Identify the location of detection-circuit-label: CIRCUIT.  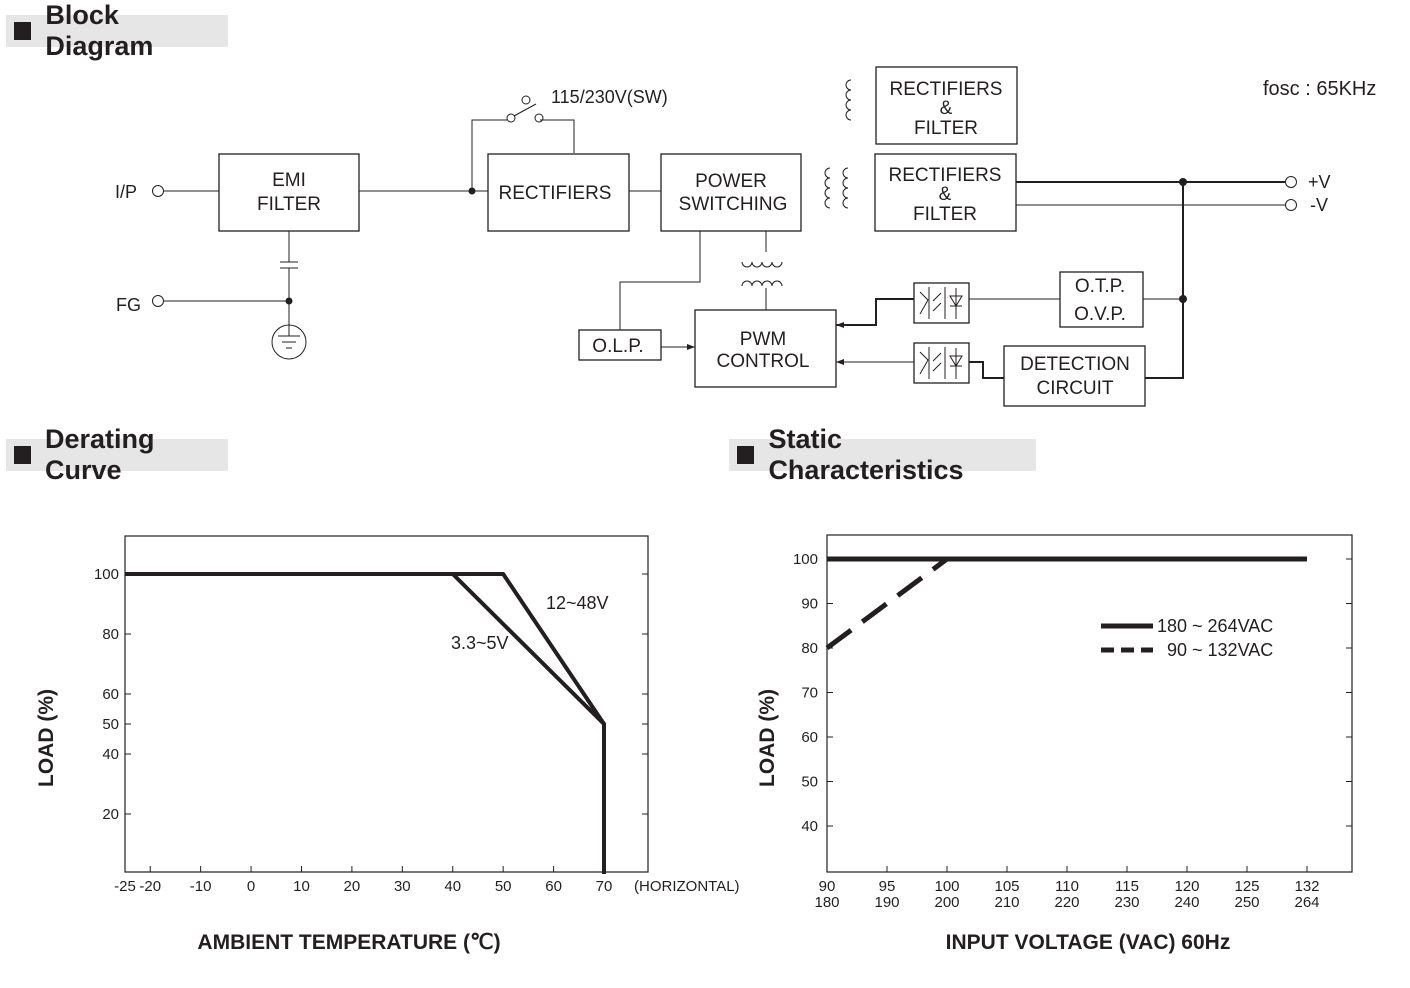
(1074, 388).